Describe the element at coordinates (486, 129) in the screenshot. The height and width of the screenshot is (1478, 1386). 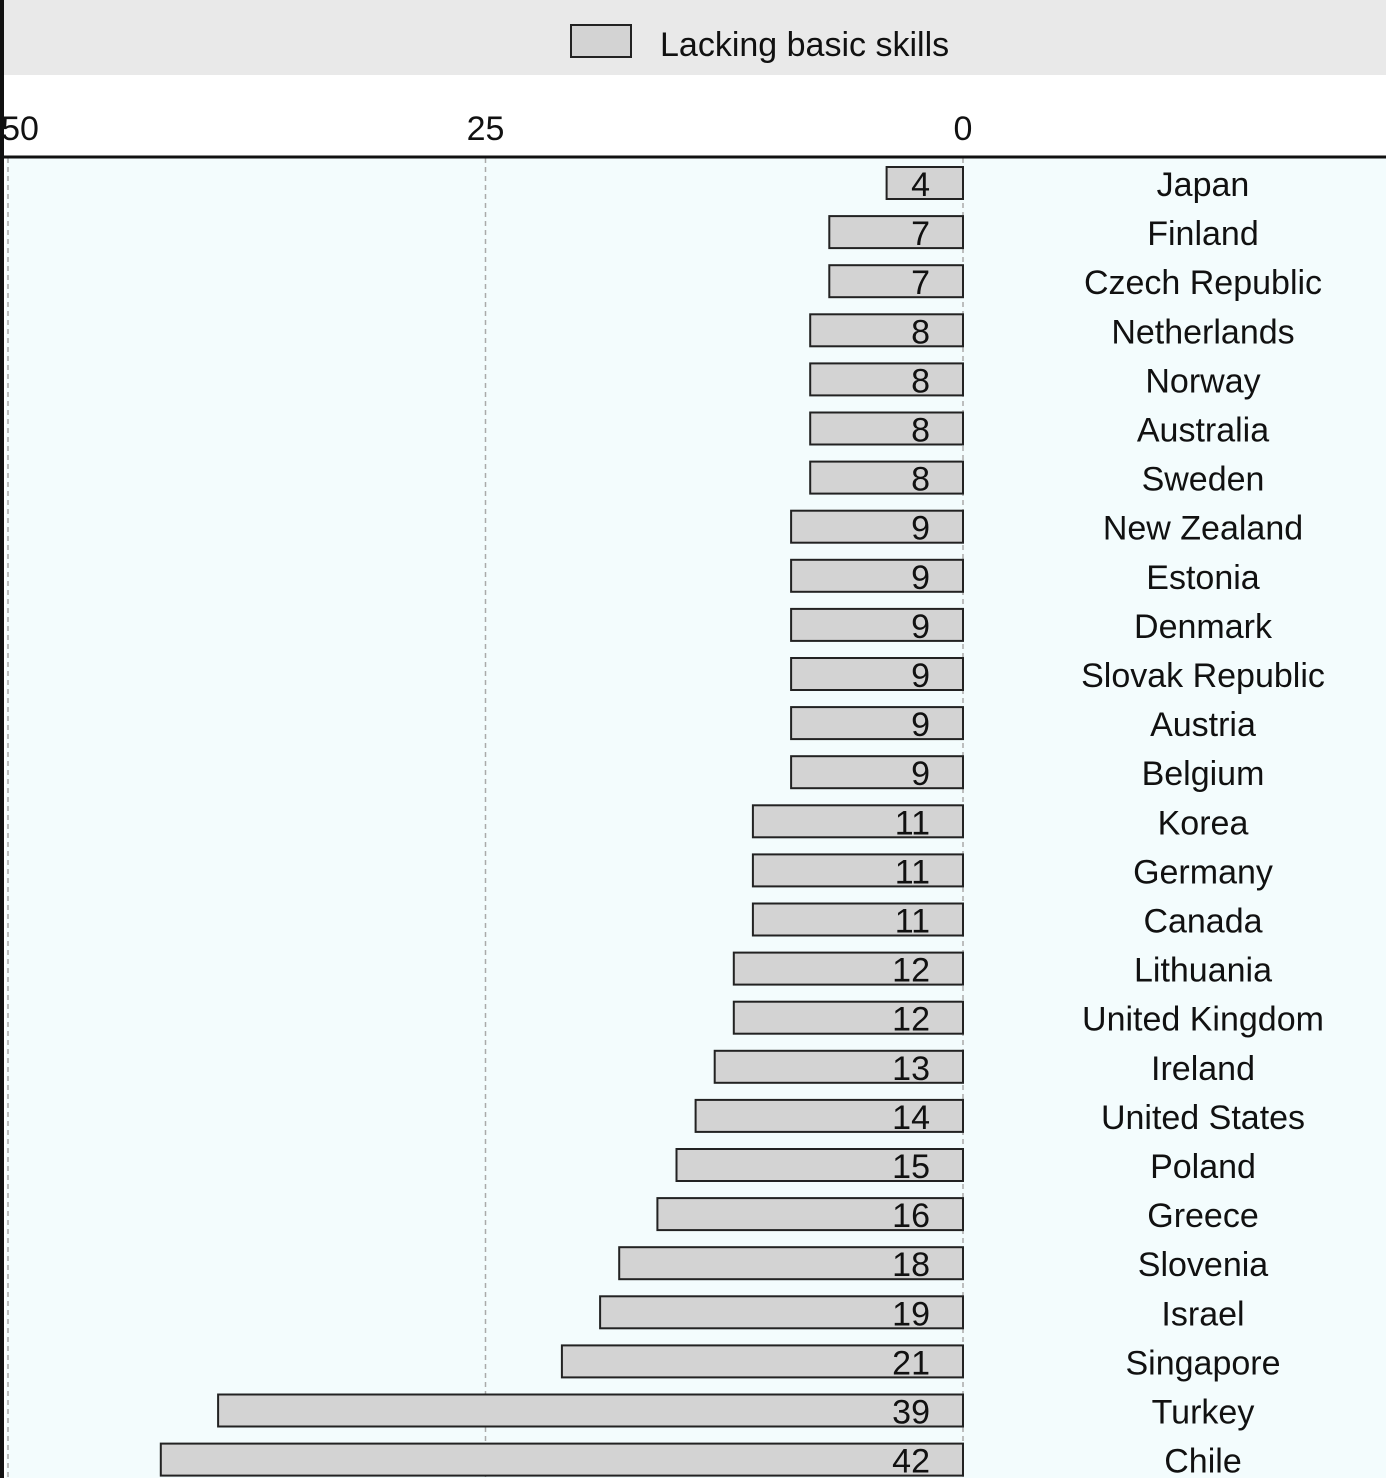
I see `x-tick-label: 25` at that location.